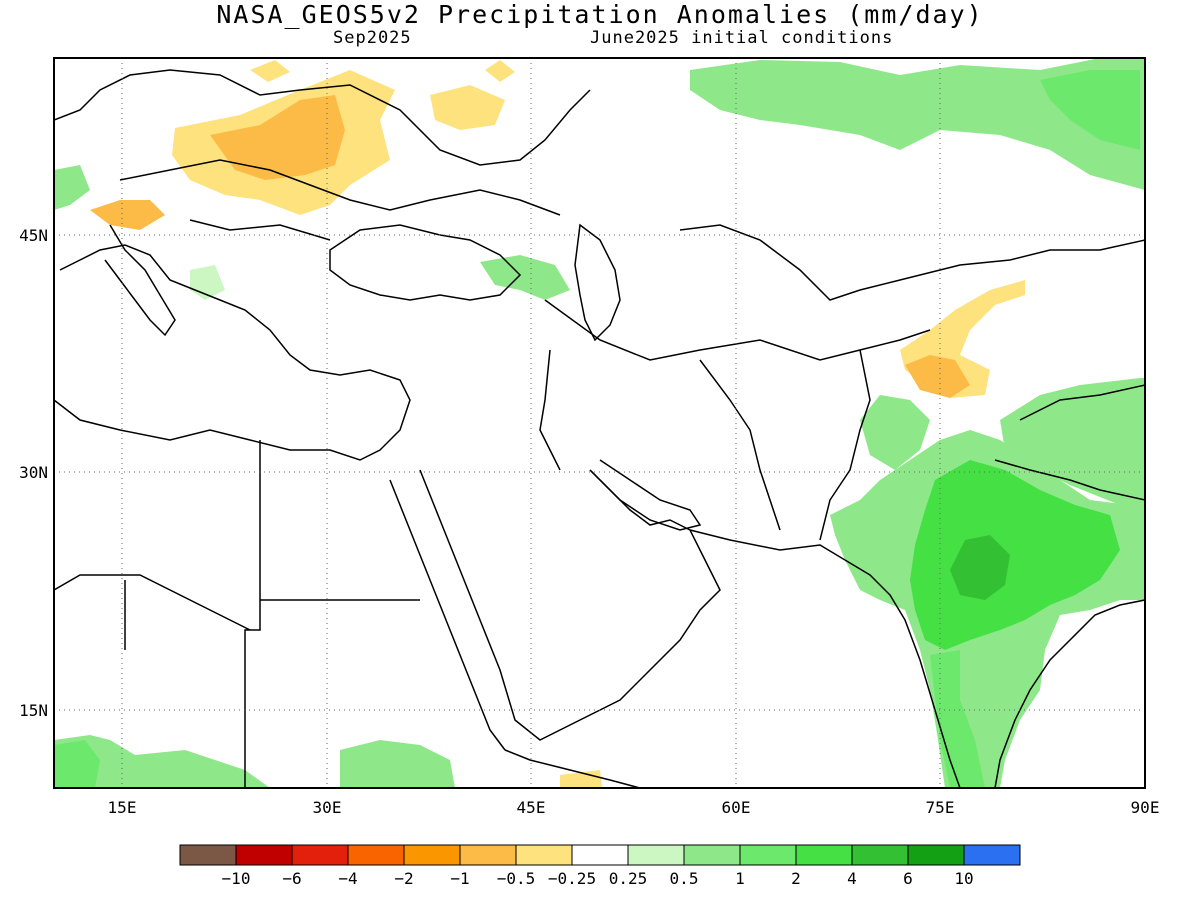 Image resolution: width=1200 pixels, height=900 pixels. I want to click on colorbar-label-8: 0.5, so click(684, 878).